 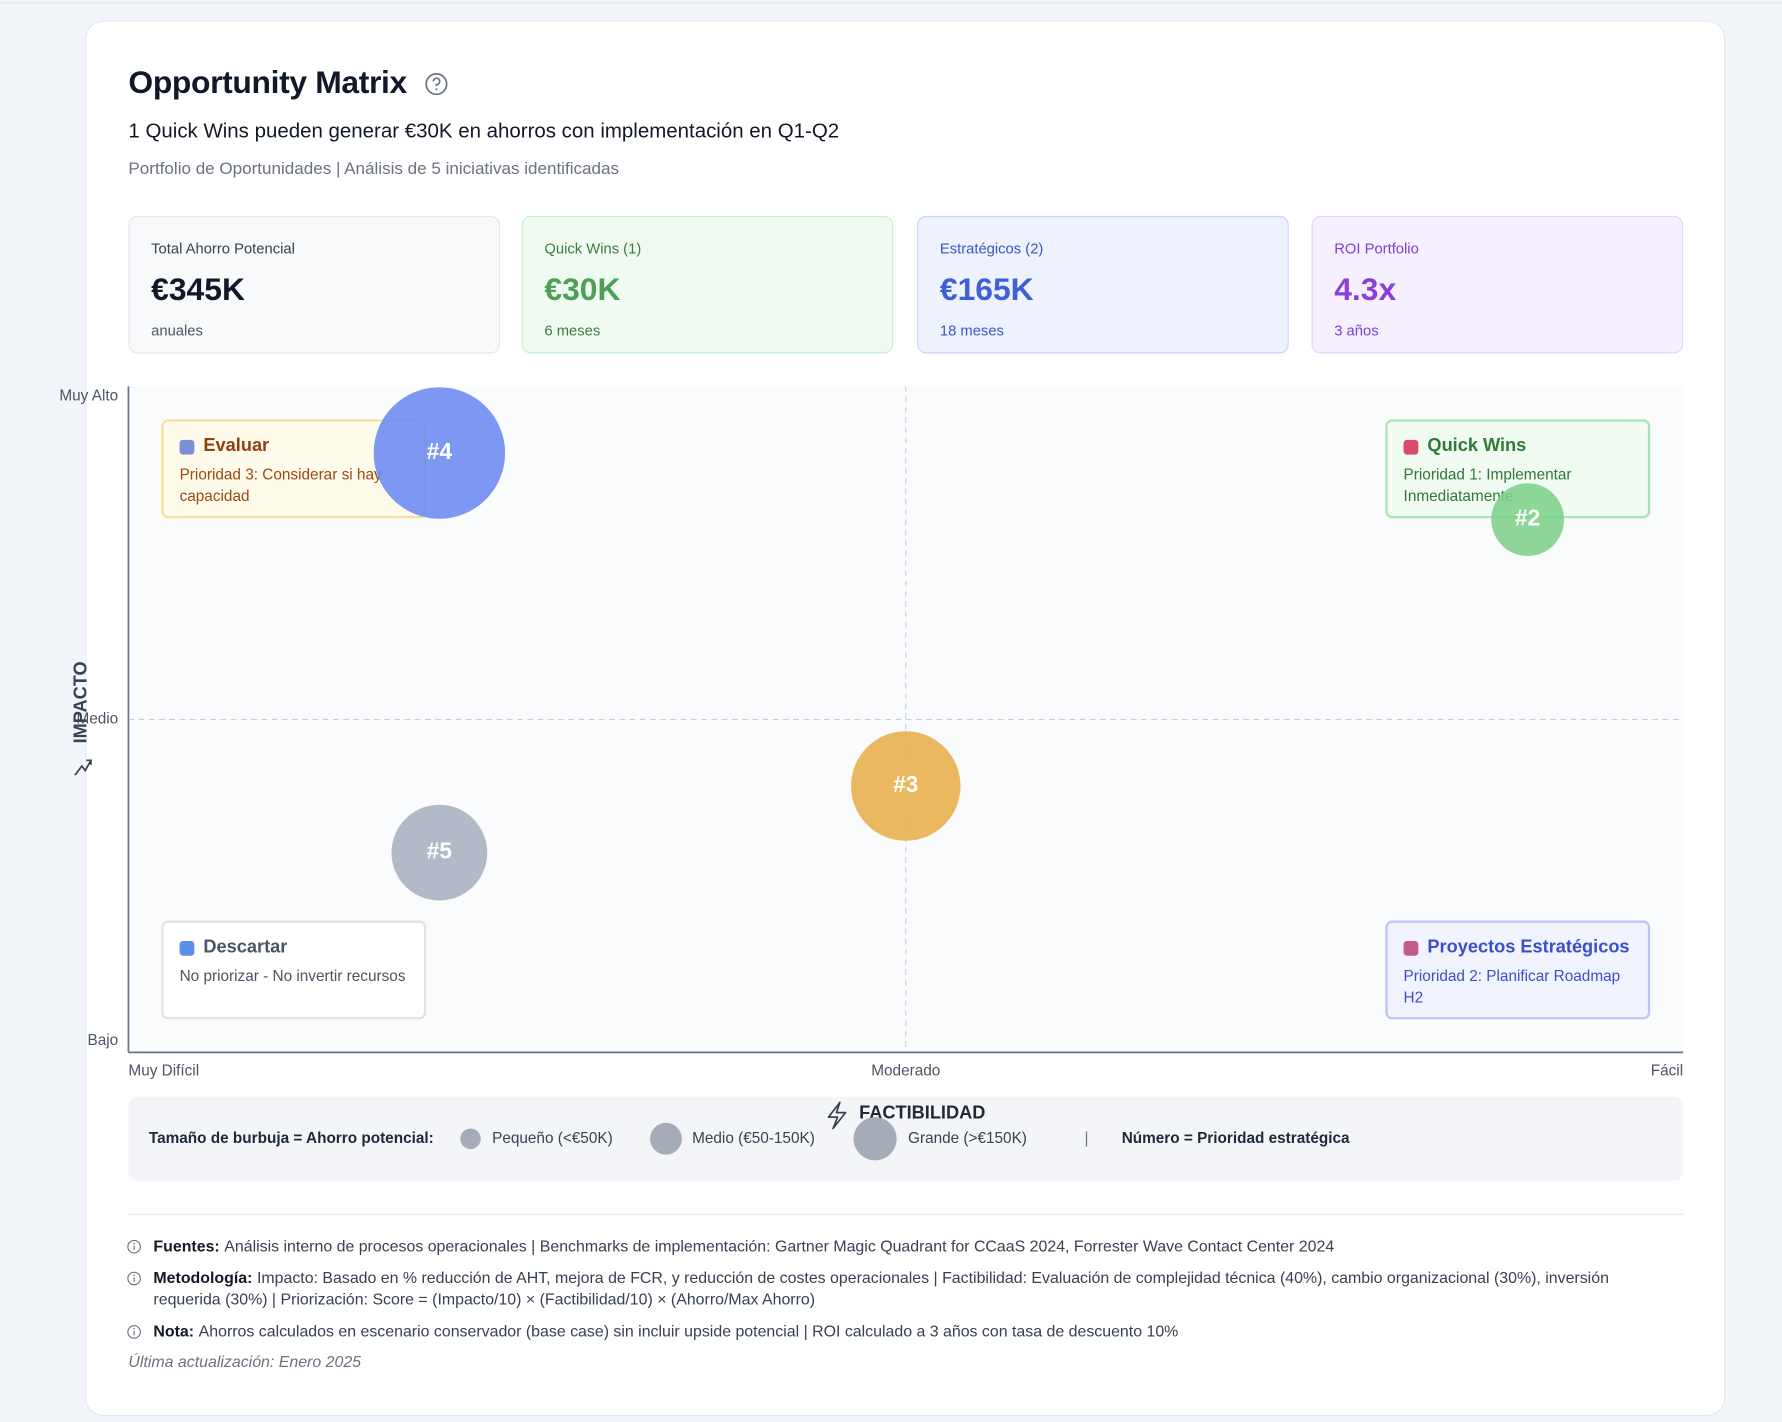 What do you see at coordinates (245, 947) in the screenshot?
I see `quadrant-title: Descartar` at bounding box center [245, 947].